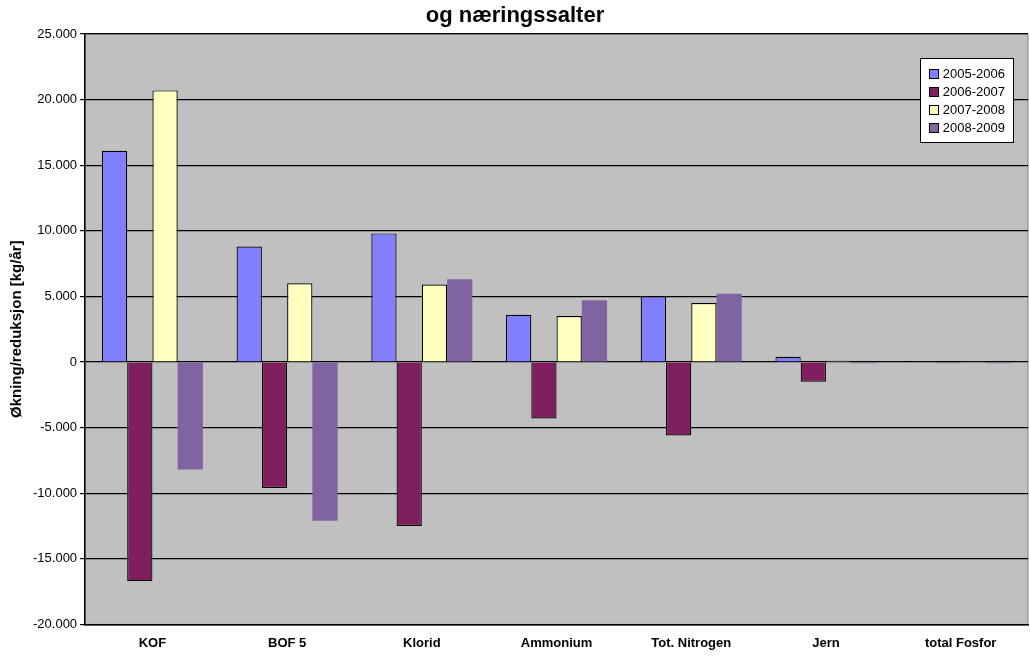  Describe the element at coordinates (152, 642) in the screenshot. I see `x-tick-label: KOF` at that location.